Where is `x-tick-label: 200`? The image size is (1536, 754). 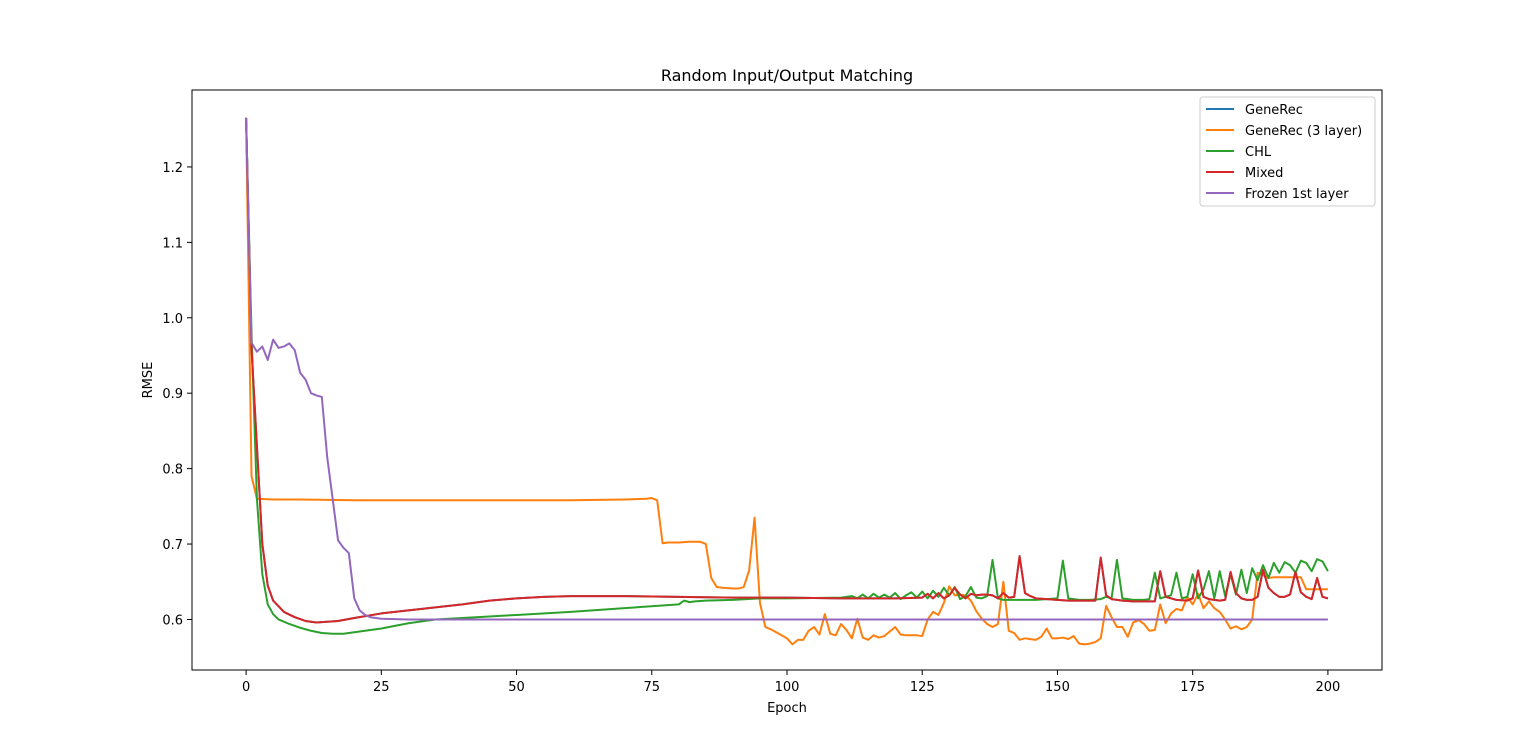
x-tick-label: 200 is located at coordinates (1327, 687).